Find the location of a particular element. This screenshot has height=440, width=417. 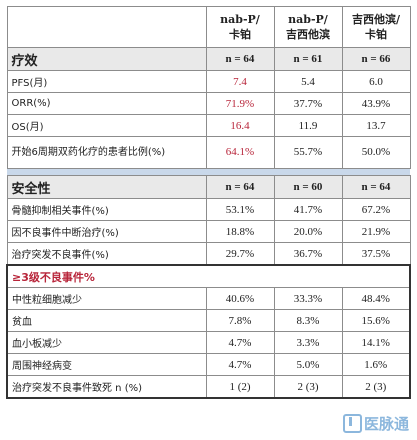

cell-value: 1 (2) is located at coordinates (240, 387).